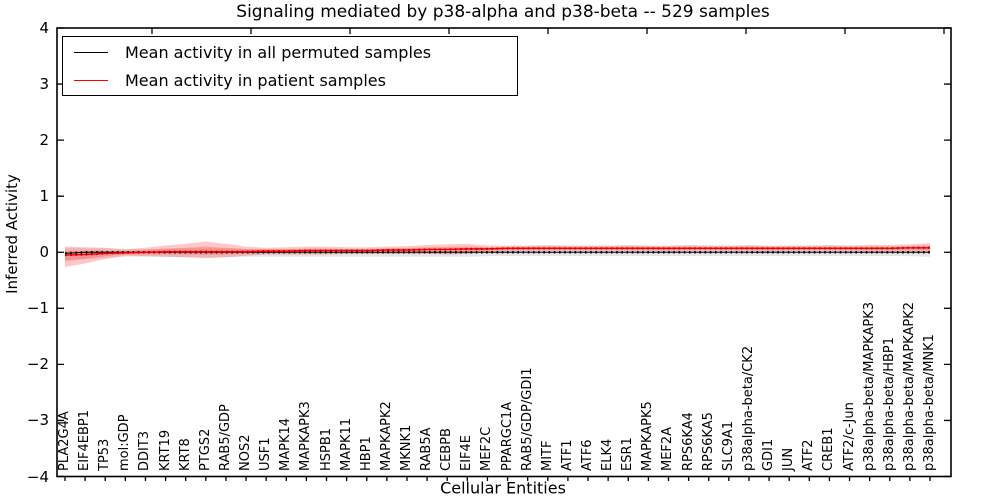 The image size is (1000, 500). I want to click on y-tick-label: 4, so click(44, 28).